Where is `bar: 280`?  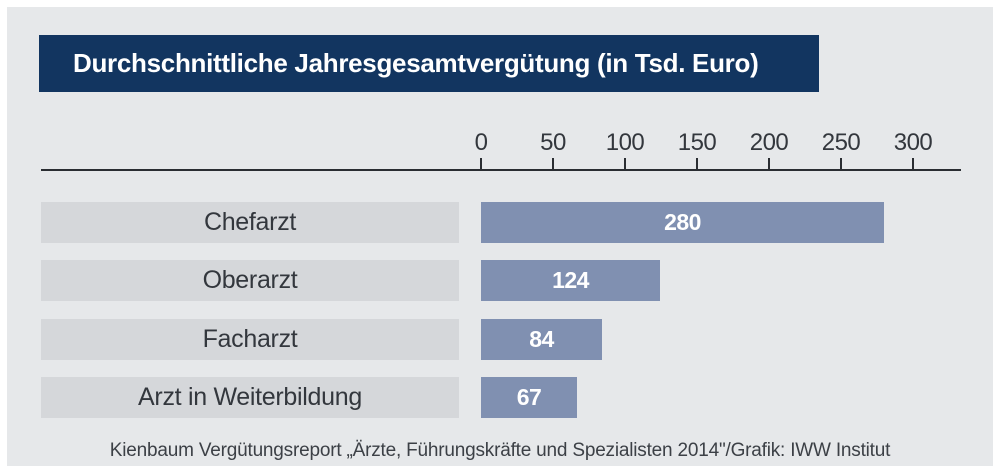 bar: 280 is located at coordinates (682, 222).